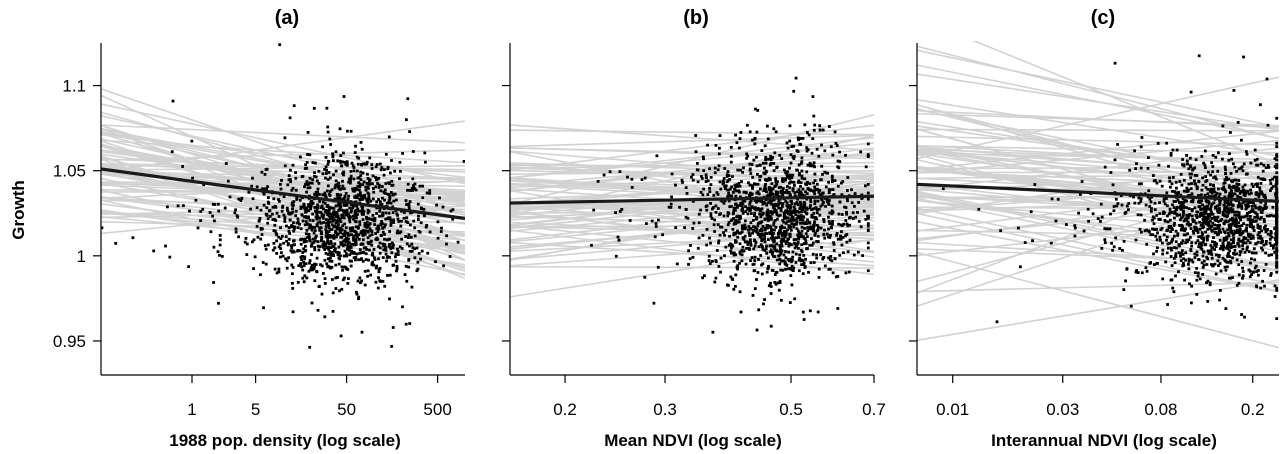 The image size is (1284, 454). What do you see at coordinates (692, 160) in the screenshot?
I see `panel-b-group-line` at bounding box center [692, 160].